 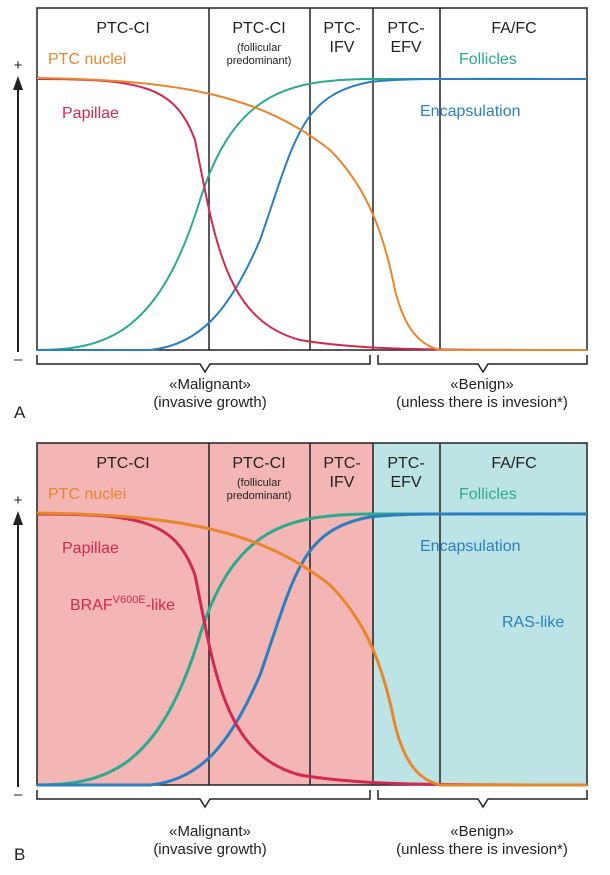 What do you see at coordinates (258, 463) in the screenshot?
I see `panel-b-col2-title: PTC-CI` at bounding box center [258, 463].